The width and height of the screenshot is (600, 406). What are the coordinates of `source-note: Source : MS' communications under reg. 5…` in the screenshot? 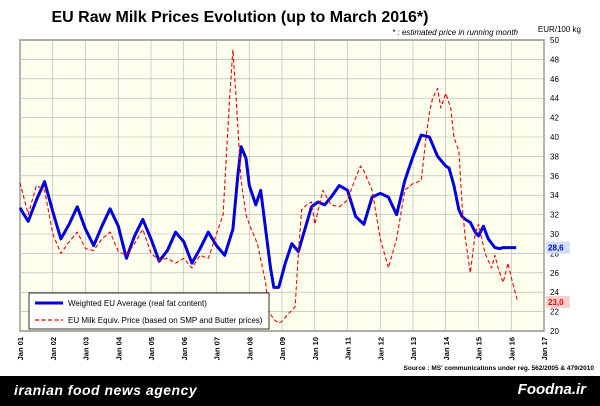 It's located at (499, 368).